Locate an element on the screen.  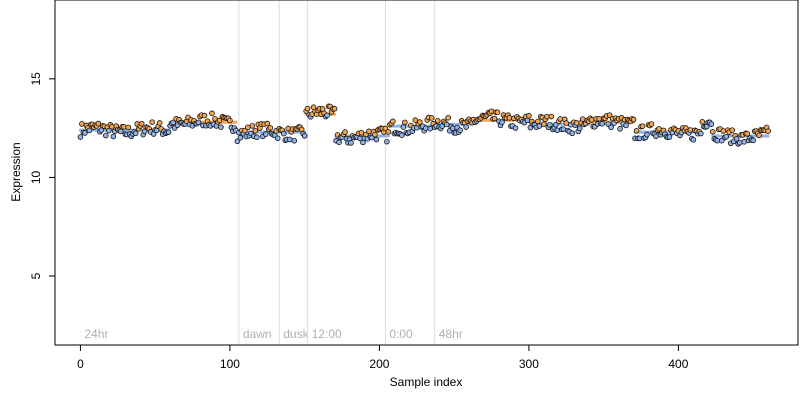
phase-label-4: 0:00 is located at coordinates (401, 334).